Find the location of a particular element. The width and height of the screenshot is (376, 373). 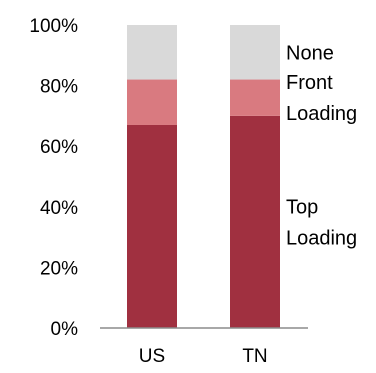

bar-segment-tn-none is located at coordinates (255, 52).